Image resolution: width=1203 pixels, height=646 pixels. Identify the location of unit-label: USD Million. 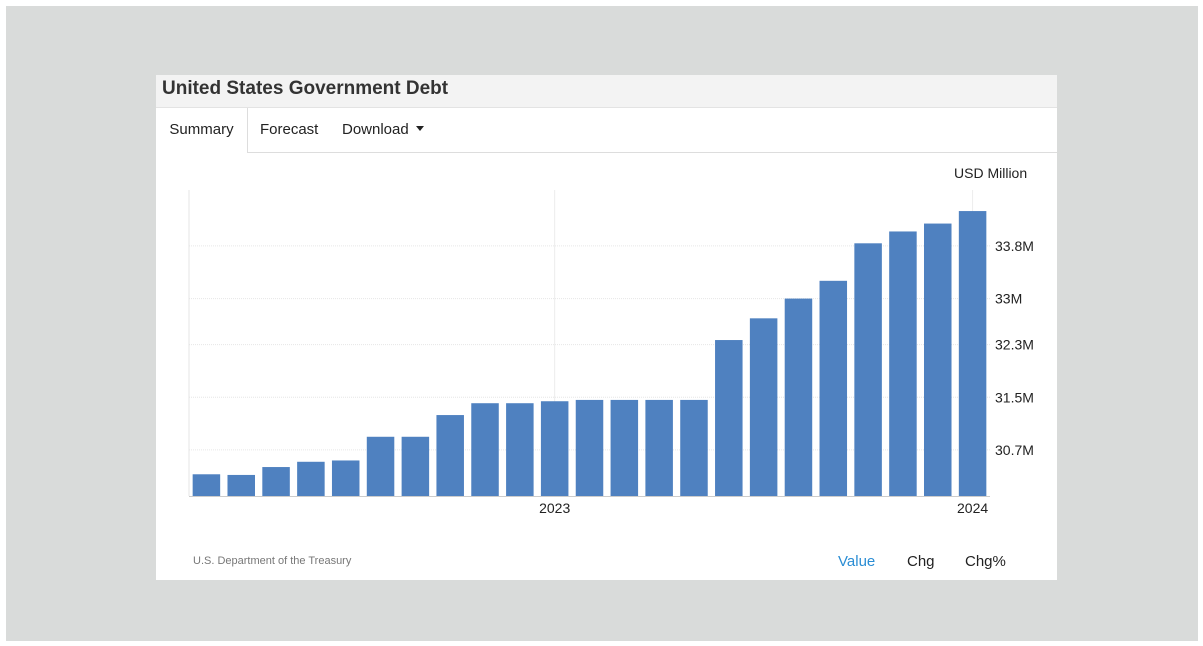
(991, 173).